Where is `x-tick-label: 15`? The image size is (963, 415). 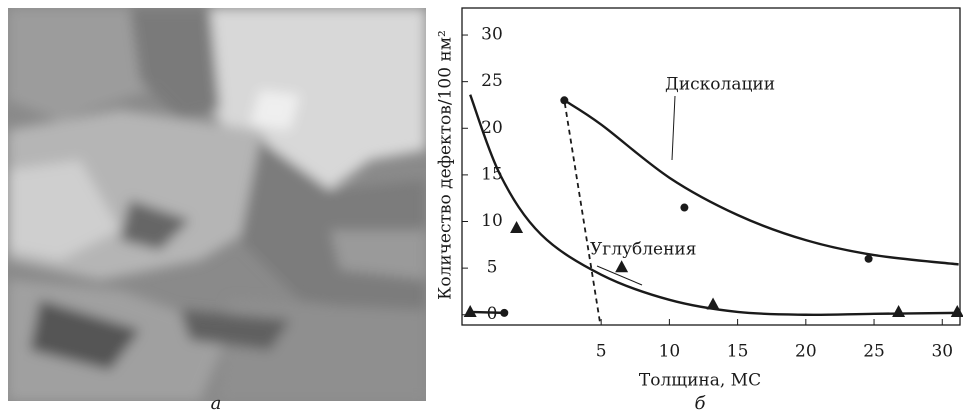 x-tick-label: 15 is located at coordinates (738, 352).